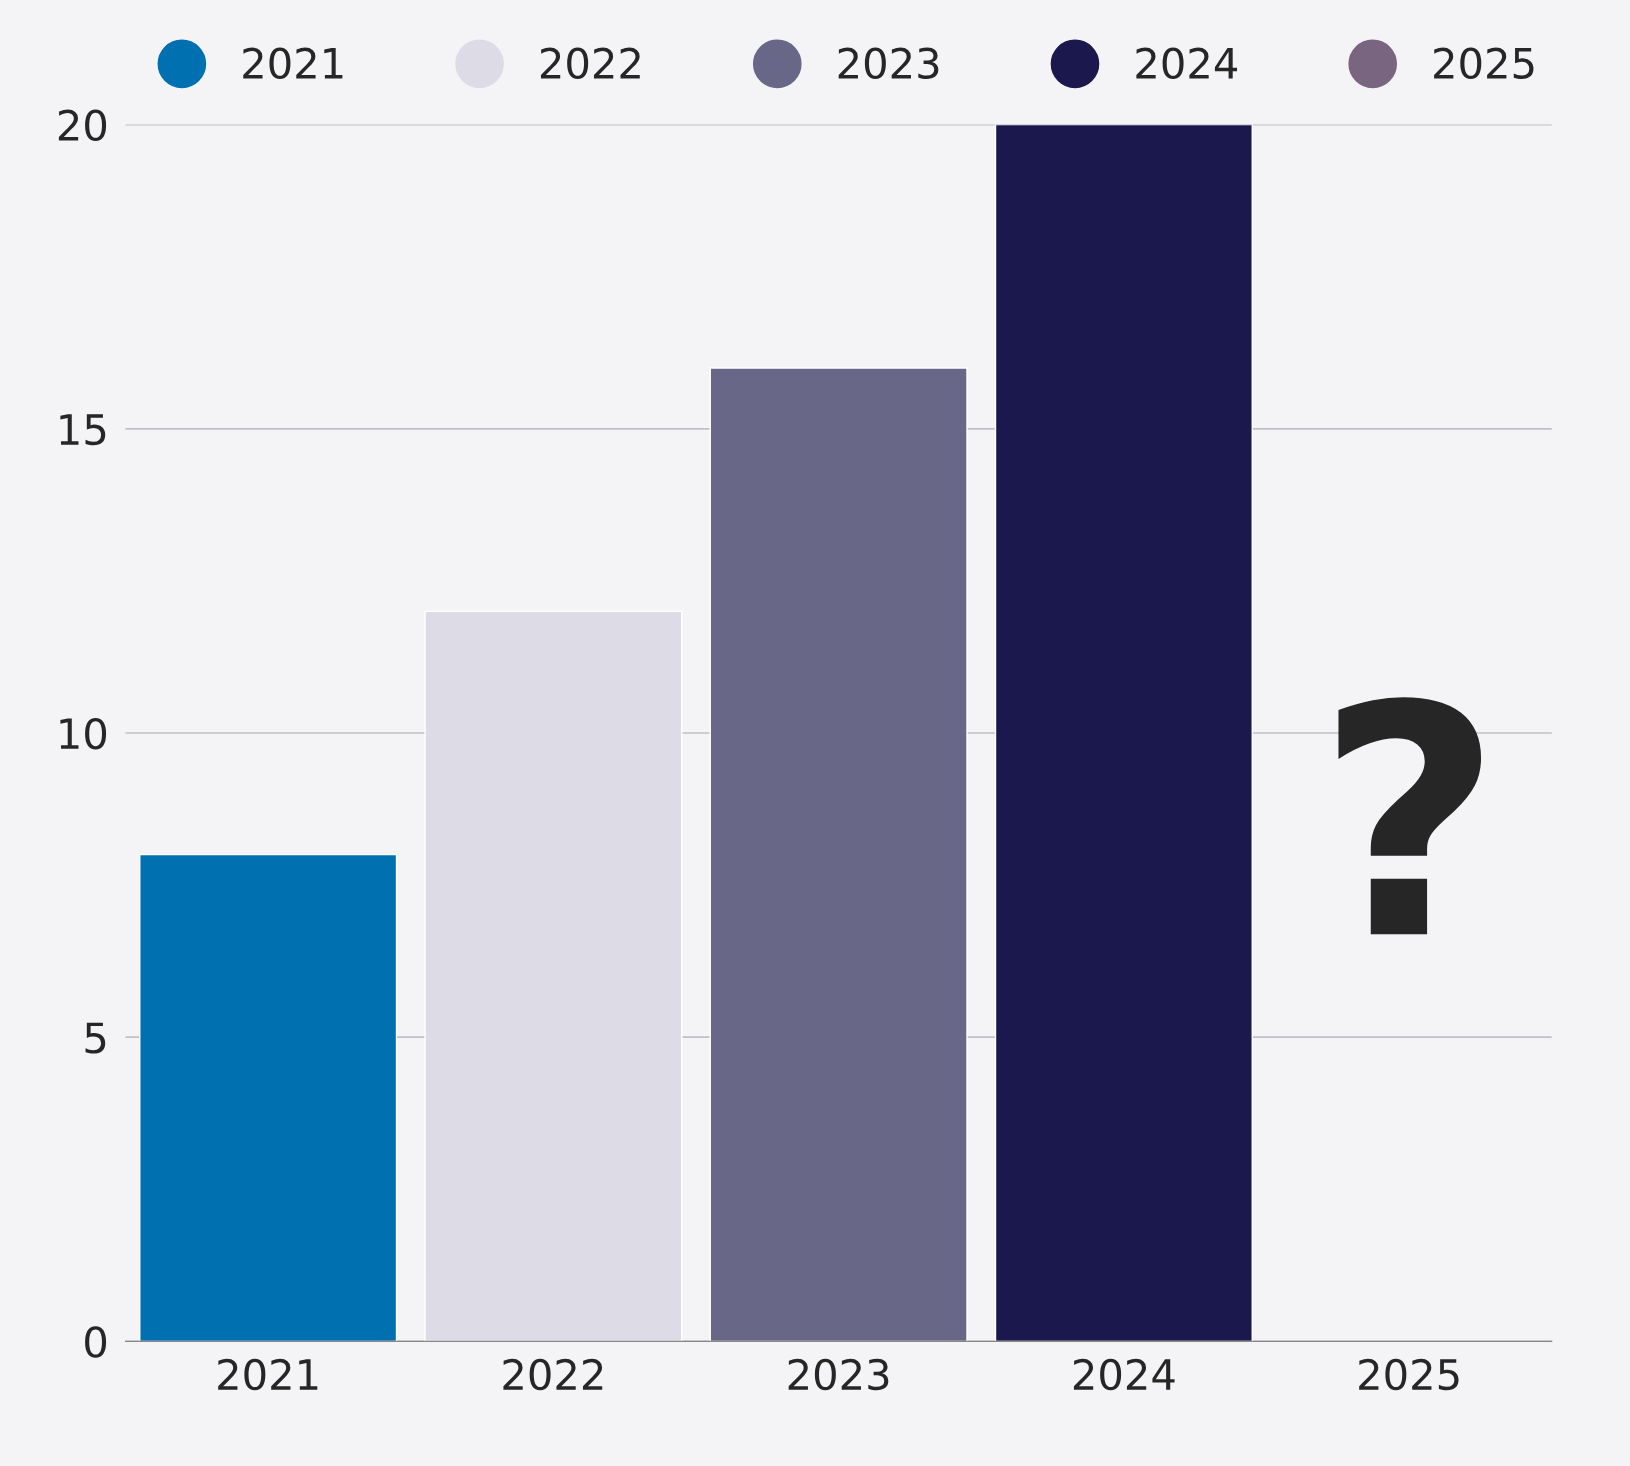 This screenshot has width=1630, height=1466. I want to click on x-tick-label: 2022, so click(553, 1374).